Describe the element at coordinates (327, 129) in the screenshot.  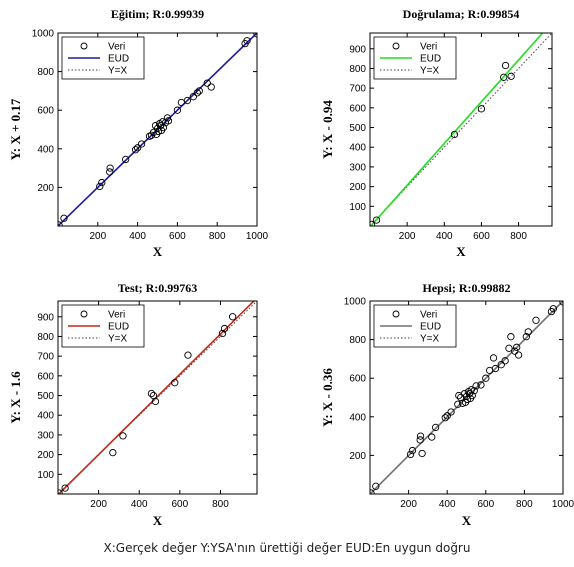
I see `y-axis-label: Y: X - 0.94` at that location.